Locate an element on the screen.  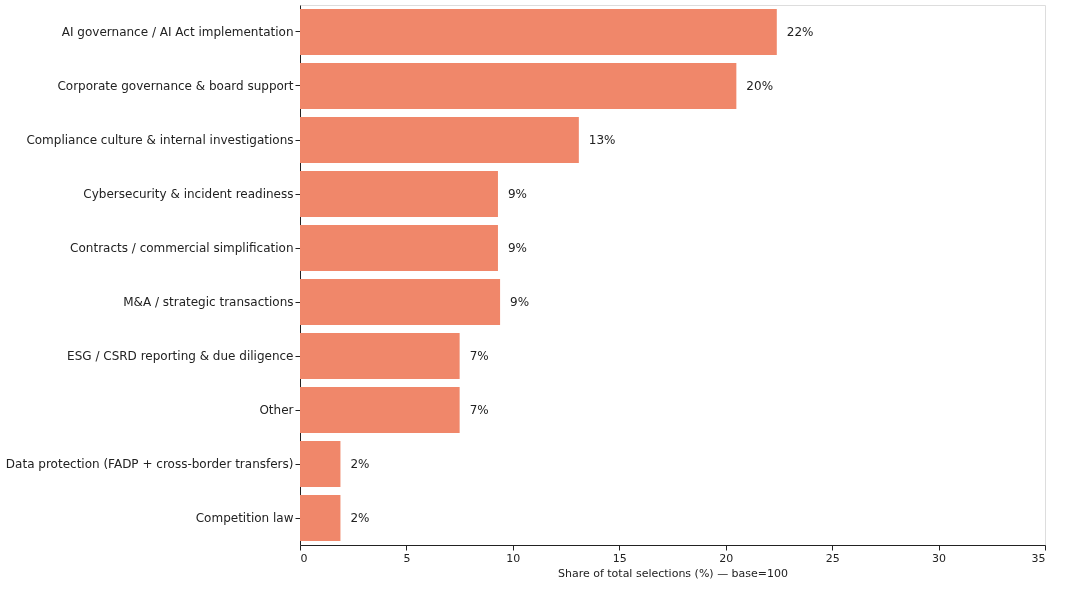
y-tick-label: Data protection (FADP + cross-border transfers) is located at coordinates (149, 464).